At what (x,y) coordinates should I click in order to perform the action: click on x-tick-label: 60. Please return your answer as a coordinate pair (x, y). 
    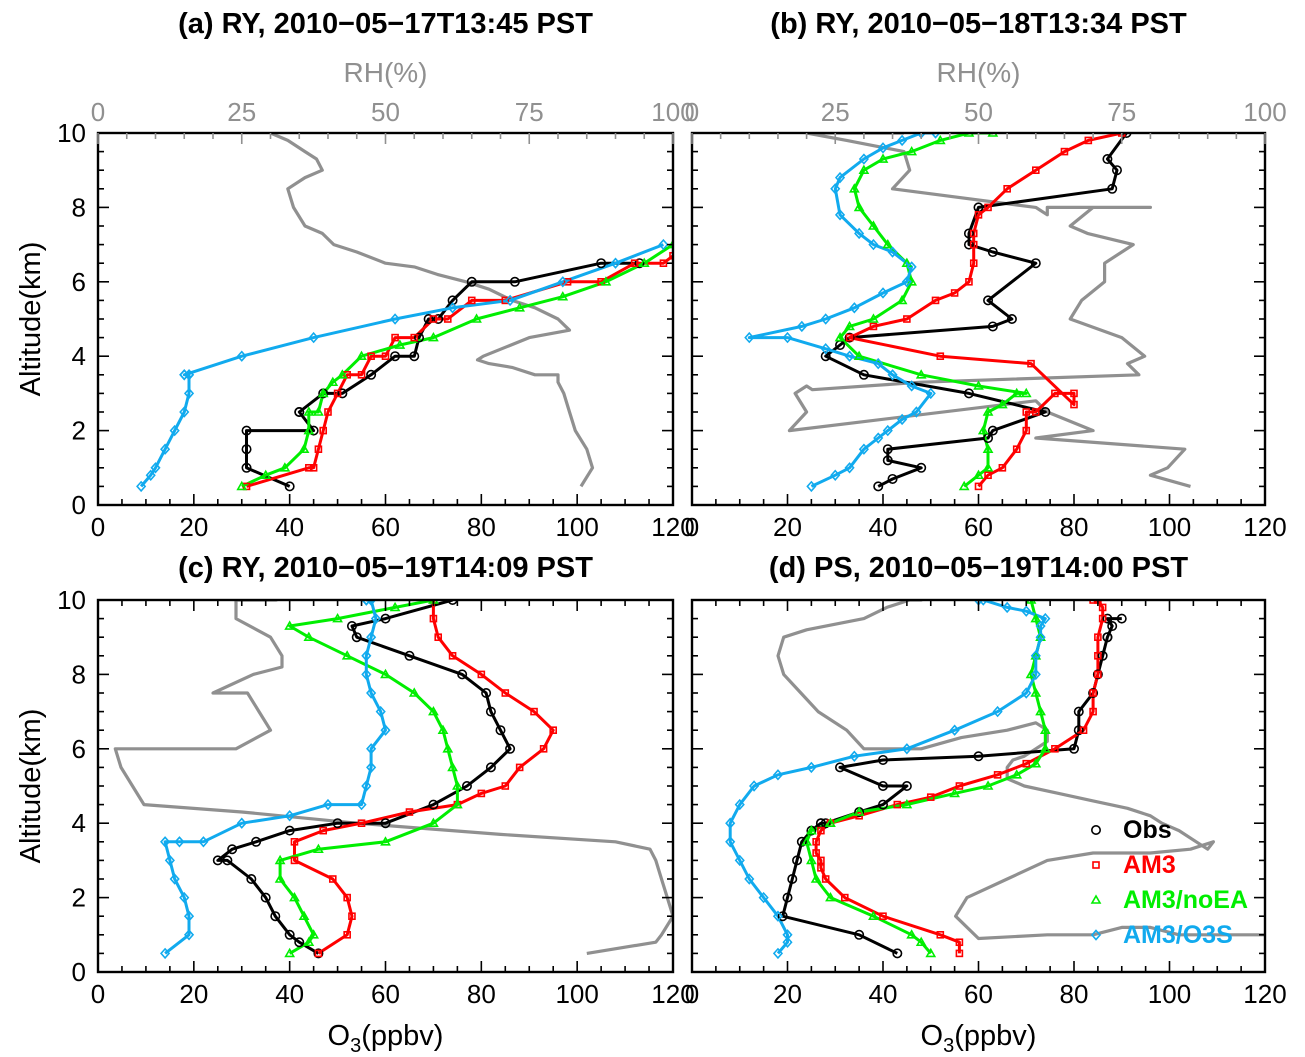
    Looking at the image, I should click on (978, 527).